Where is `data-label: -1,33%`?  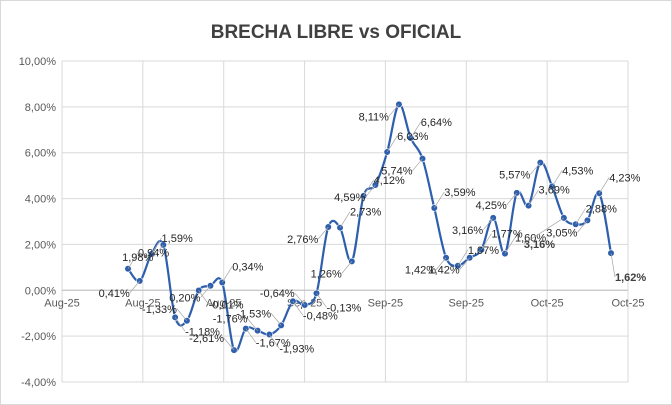
data-label: -1,33% is located at coordinates (159, 310).